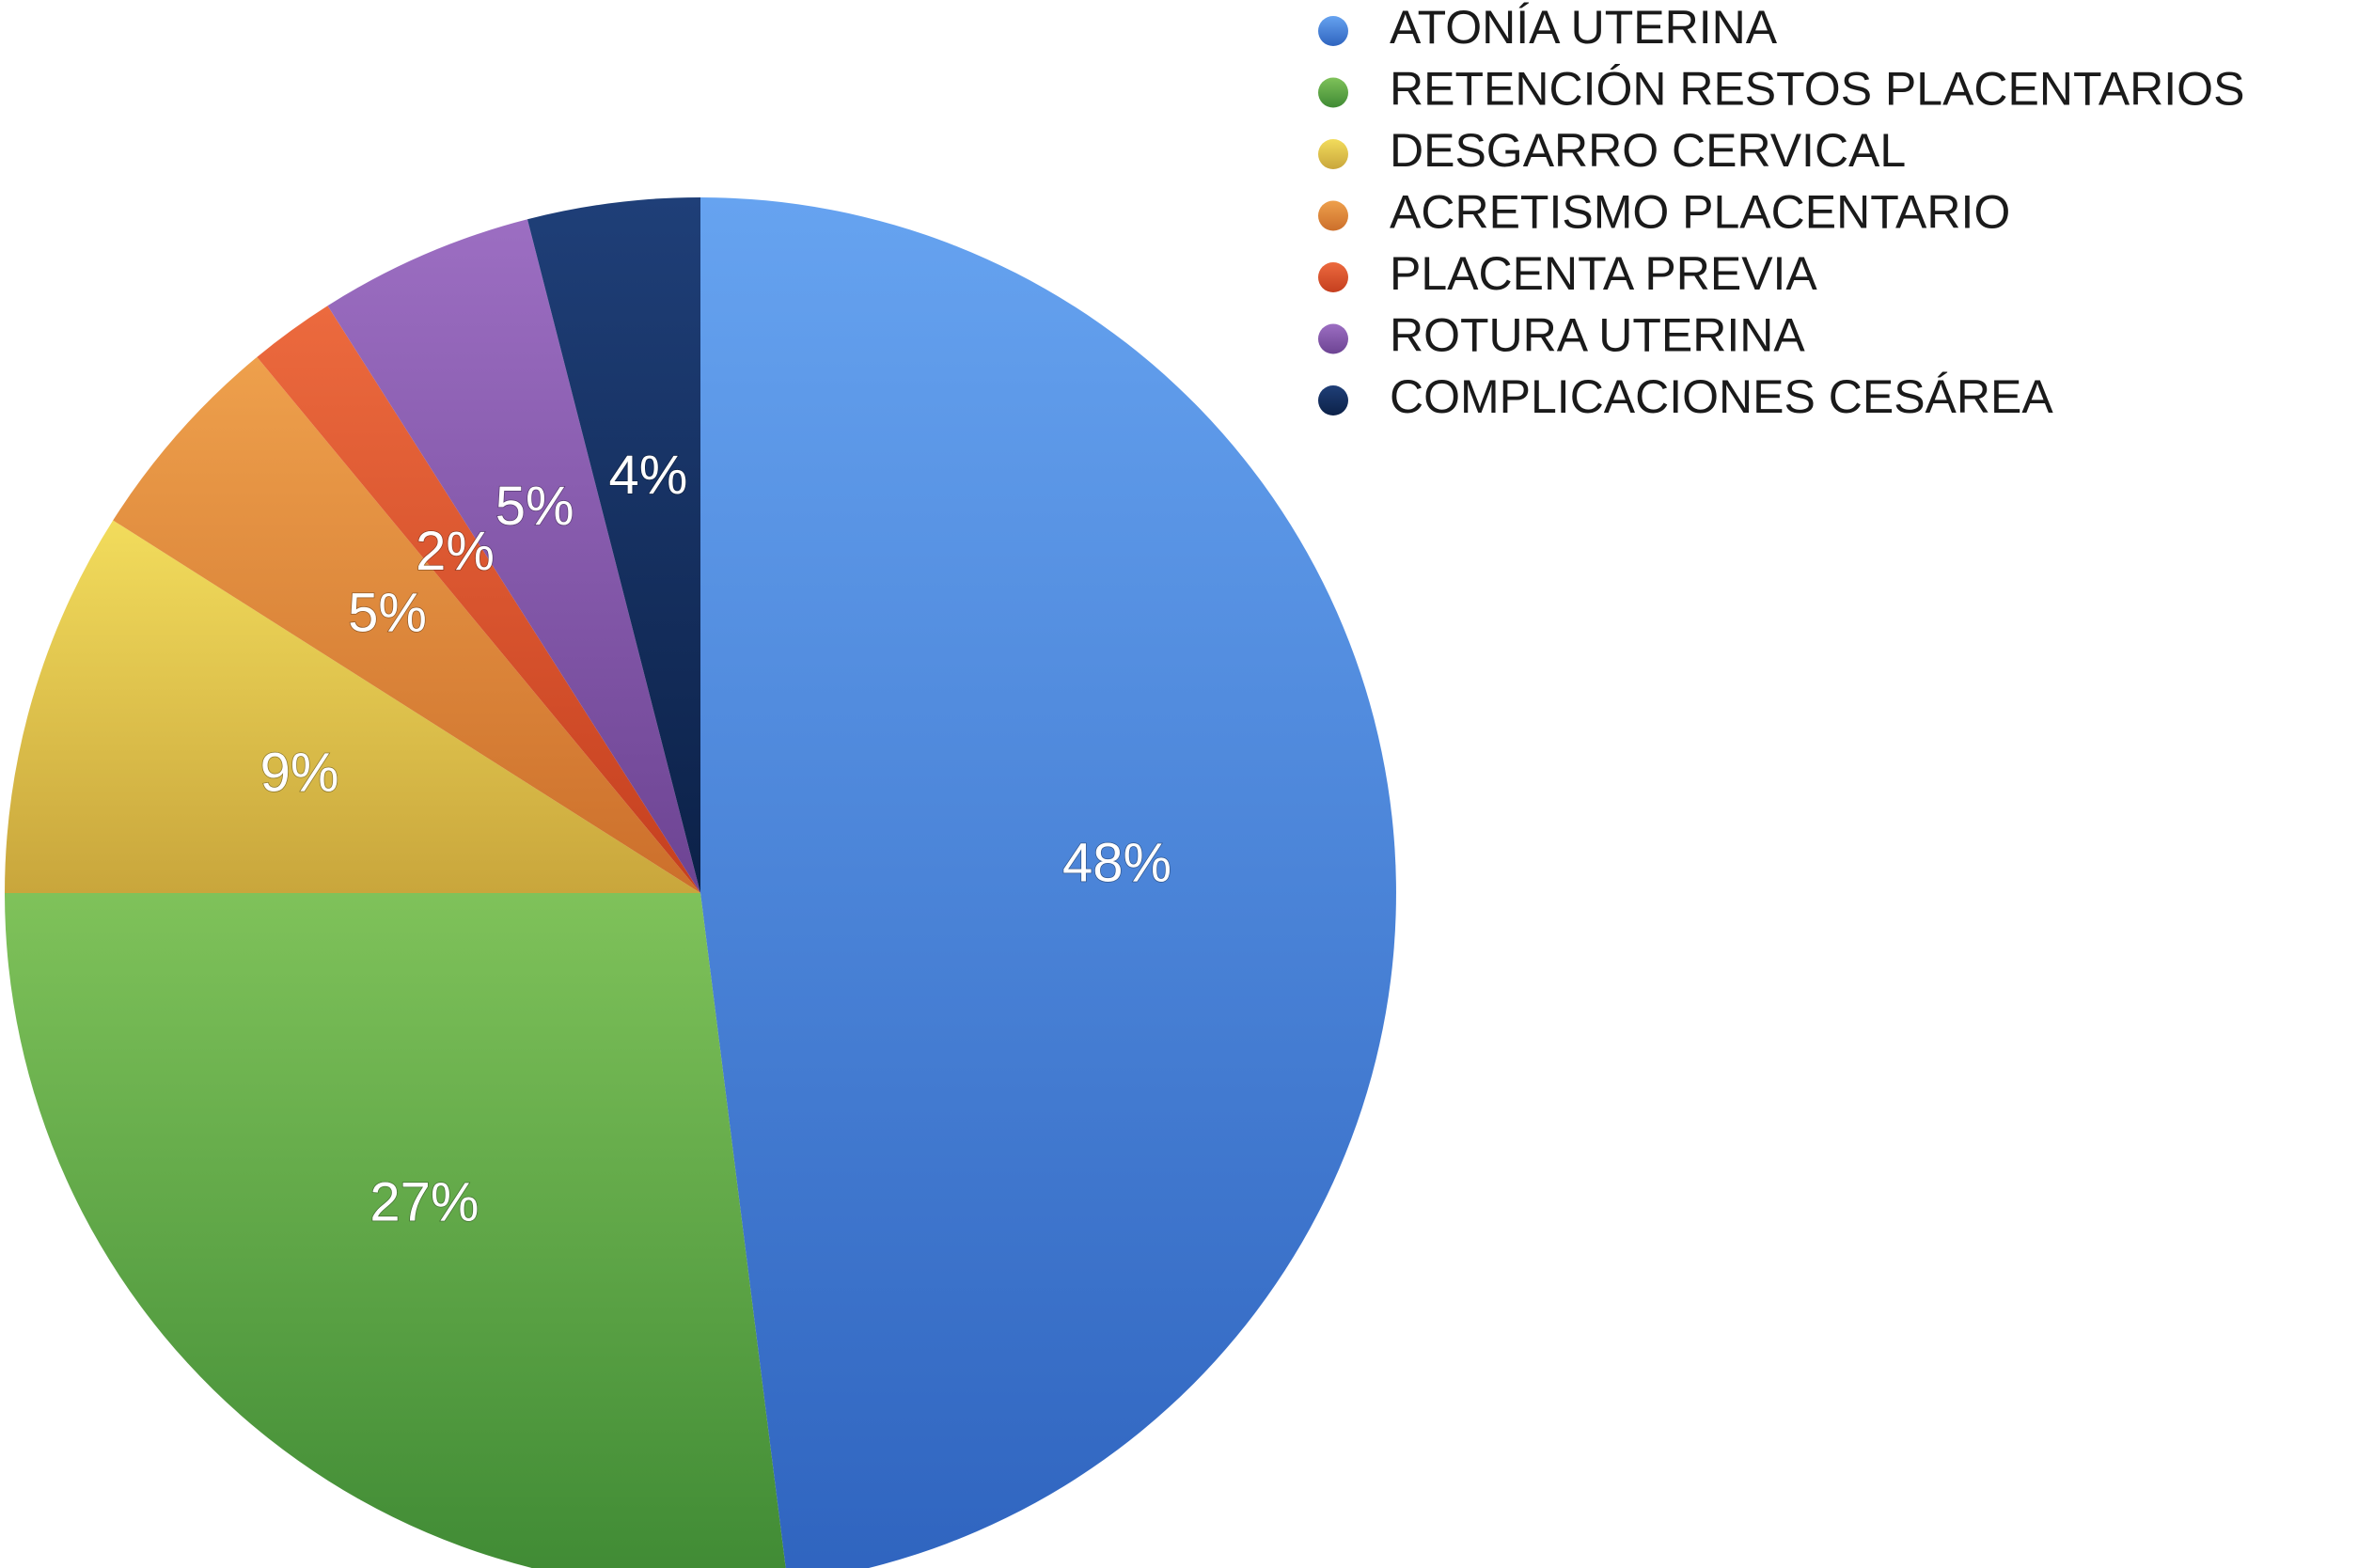 This screenshot has width=2358, height=1568. What do you see at coordinates (455, 551) in the screenshot?
I see `slice-label-placenta-previa: 2%` at bounding box center [455, 551].